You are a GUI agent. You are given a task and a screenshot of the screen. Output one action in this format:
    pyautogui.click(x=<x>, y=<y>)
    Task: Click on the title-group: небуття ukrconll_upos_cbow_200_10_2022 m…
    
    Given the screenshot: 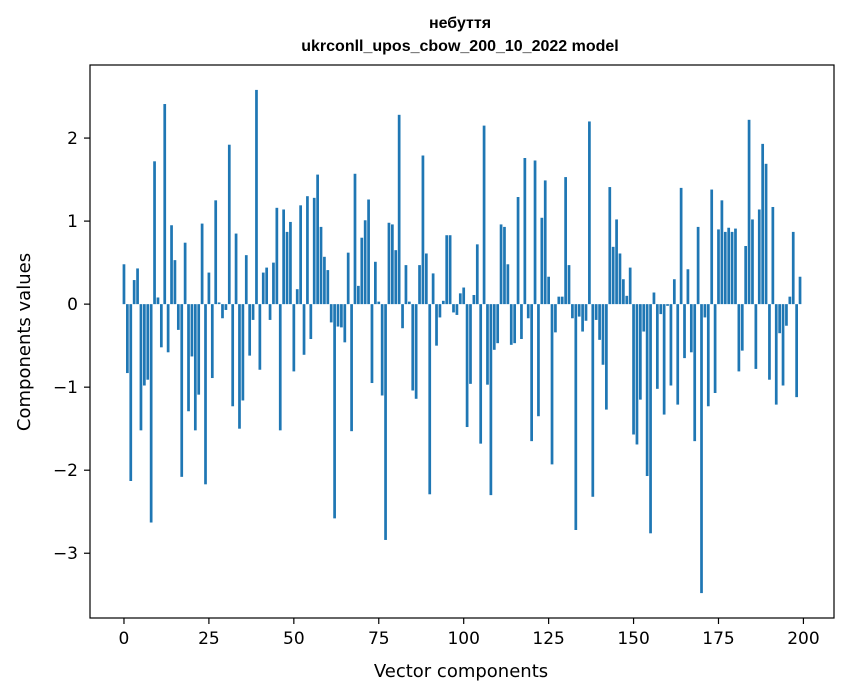 What is the action you would take?
    pyautogui.click(x=459, y=35)
    